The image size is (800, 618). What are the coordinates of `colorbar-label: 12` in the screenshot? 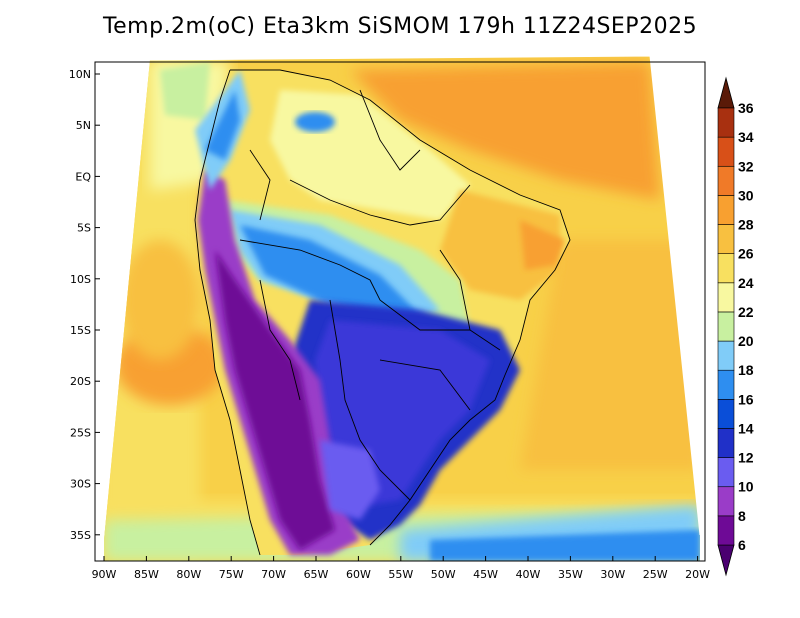 It's located at (746, 458).